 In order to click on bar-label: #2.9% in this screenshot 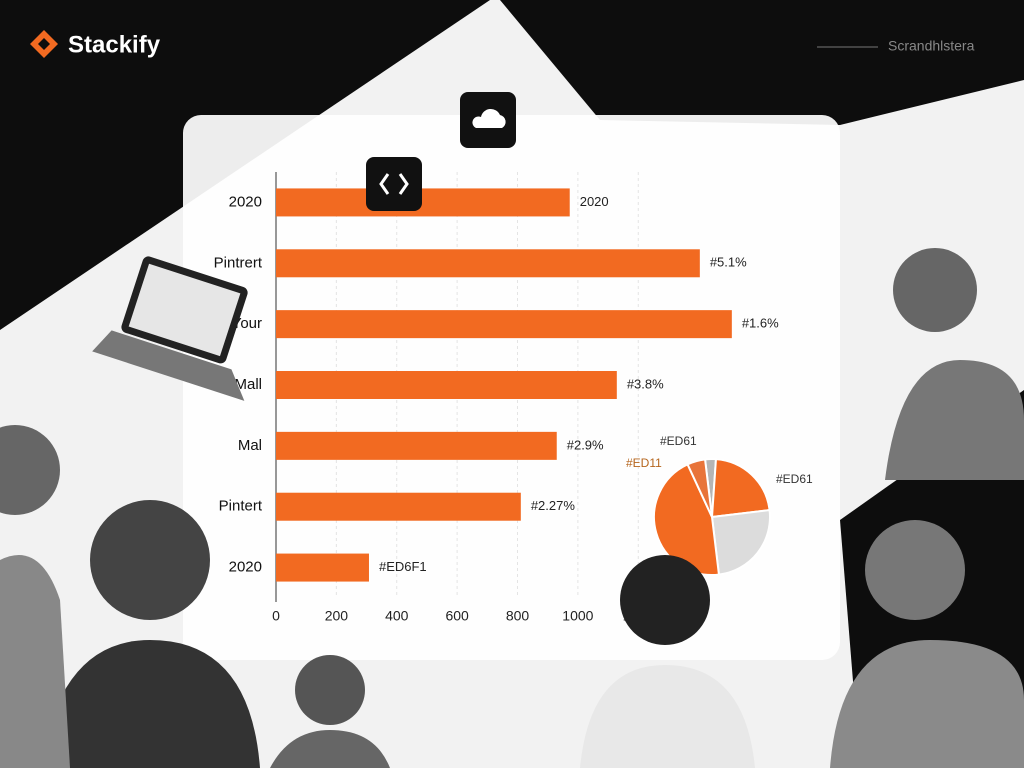, I will do `click(585, 444)`.